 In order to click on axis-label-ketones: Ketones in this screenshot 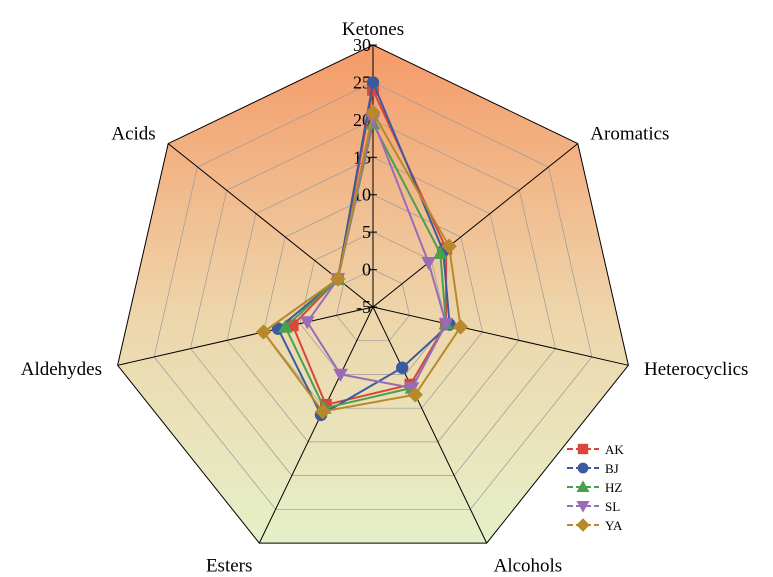, I will do `click(373, 29)`.